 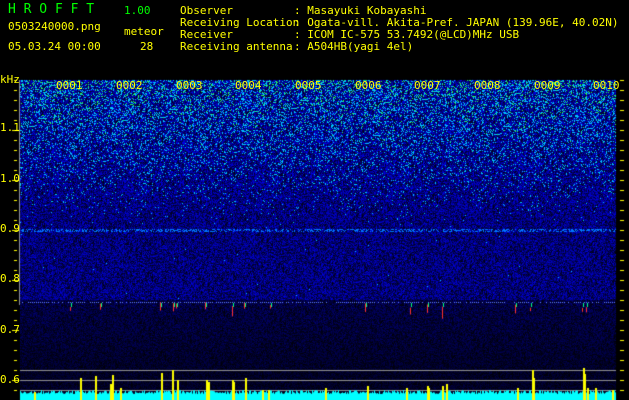 What do you see at coordinates (51, 9) in the screenshot?
I see `app-title: H R O F F T` at bounding box center [51, 9].